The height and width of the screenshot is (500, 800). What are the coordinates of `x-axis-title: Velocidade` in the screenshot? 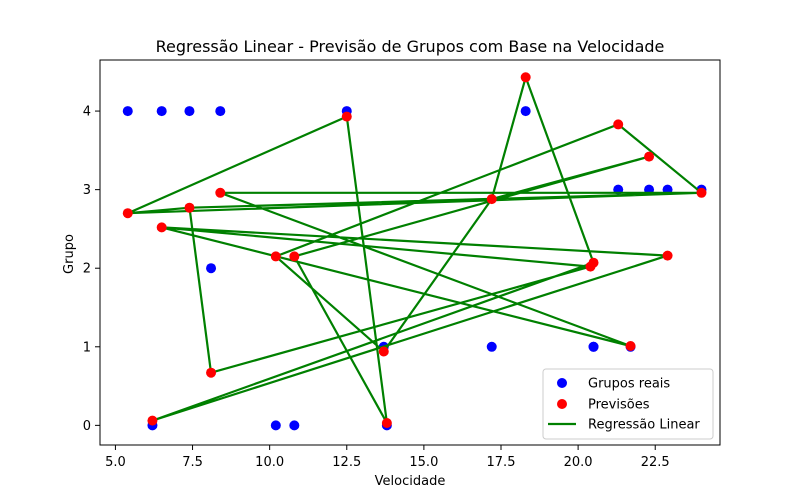 It's located at (410, 481).